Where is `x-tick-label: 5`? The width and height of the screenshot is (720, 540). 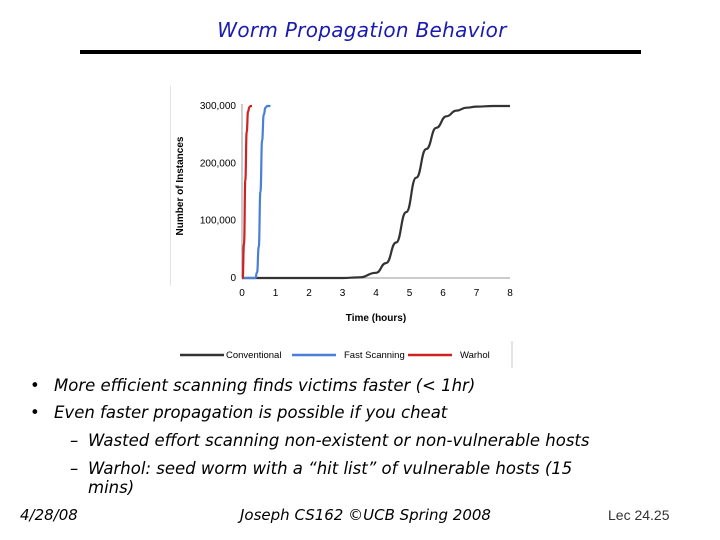
x-tick-label: 5 is located at coordinates (410, 293).